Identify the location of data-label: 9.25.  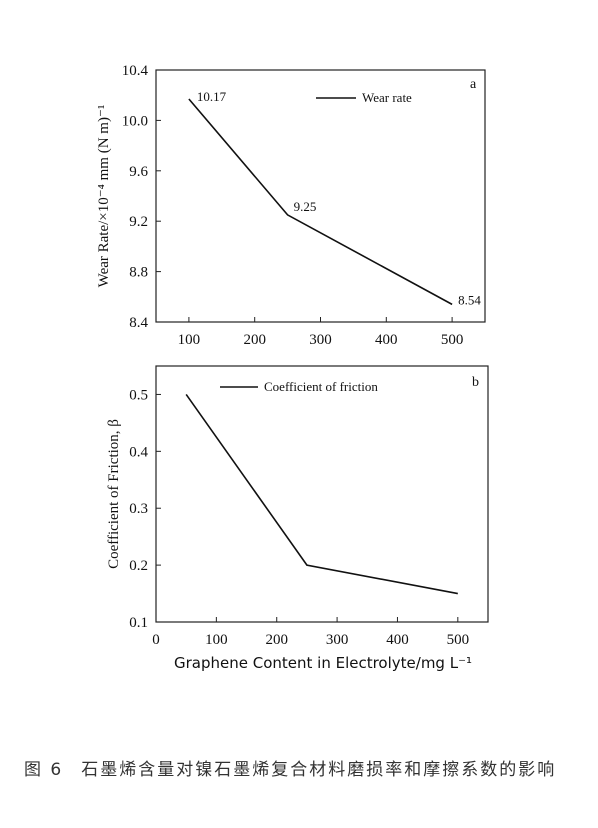
(305, 206).